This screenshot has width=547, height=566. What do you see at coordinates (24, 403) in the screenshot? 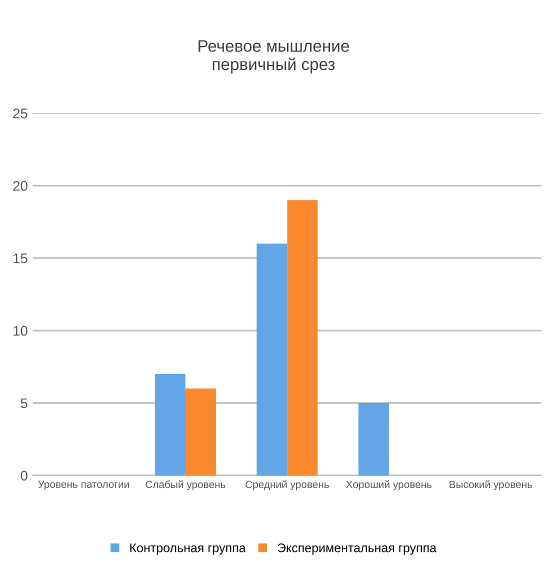
I see `y-tick-label: 5` at bounding box center [24, 403].